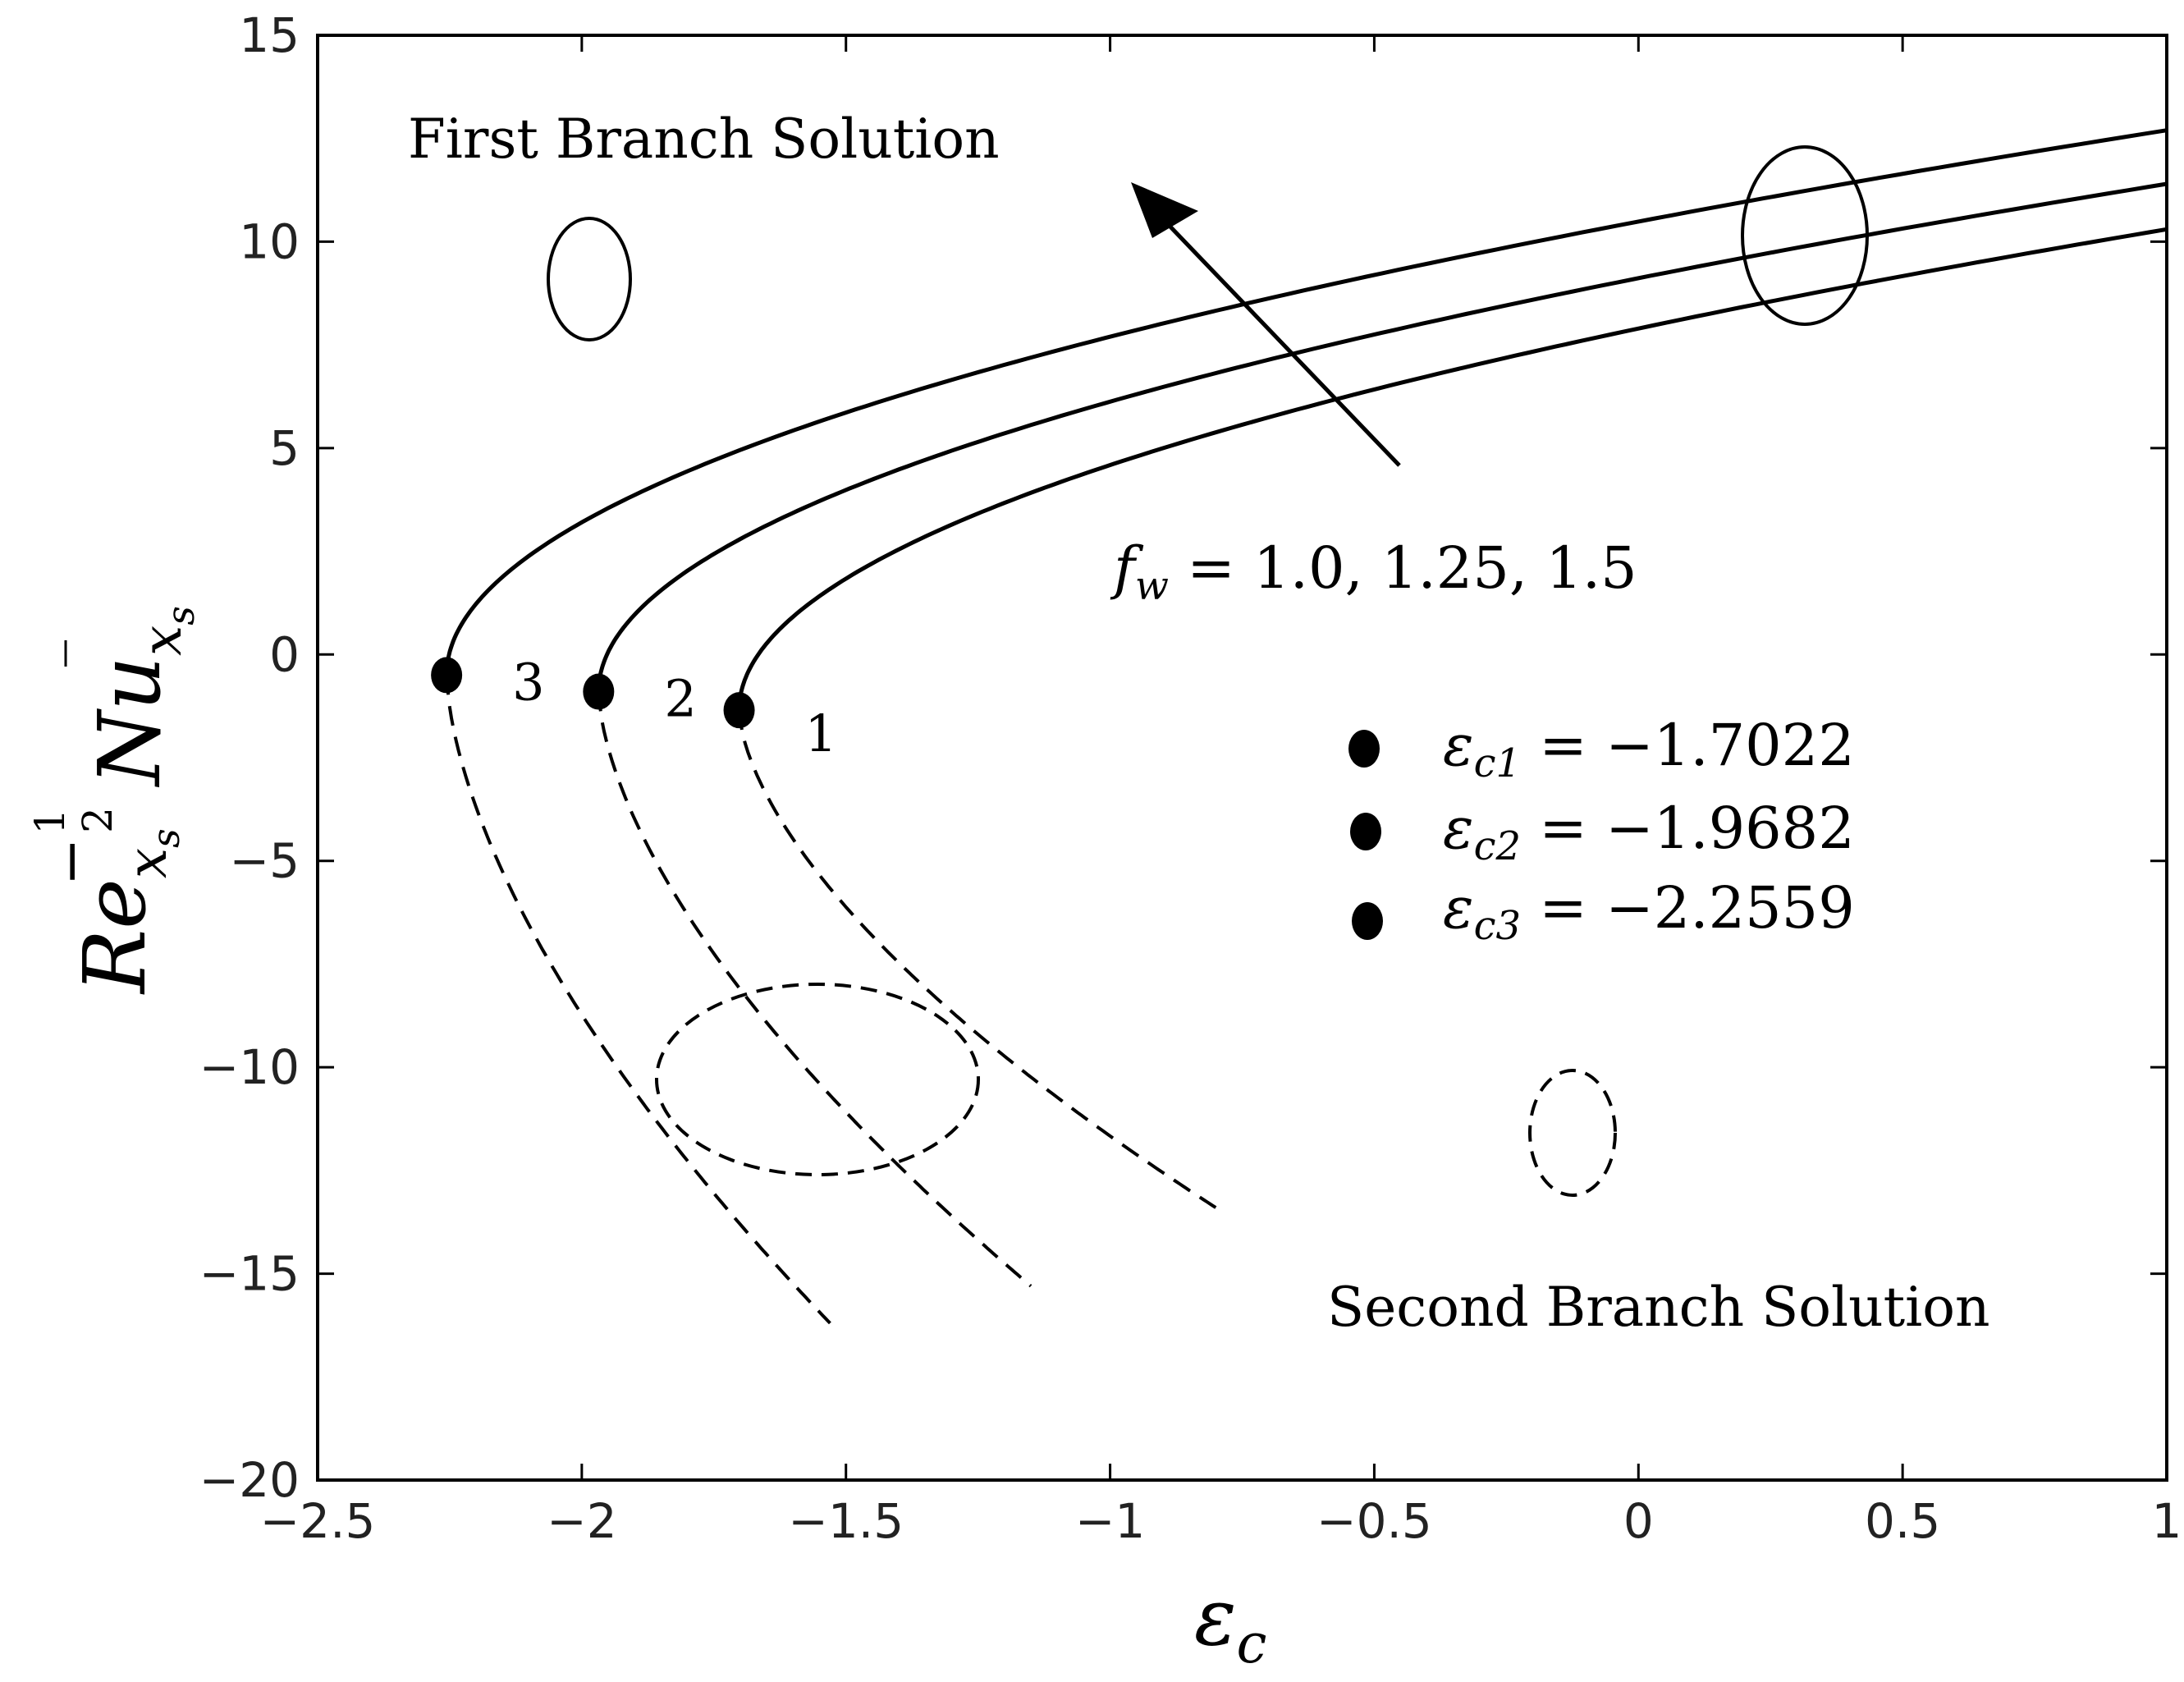 Image resolution: width=2184 pixels, height=1682 pixels. I want to click on x-tick-label: −0.5, so click(1374, 1521).